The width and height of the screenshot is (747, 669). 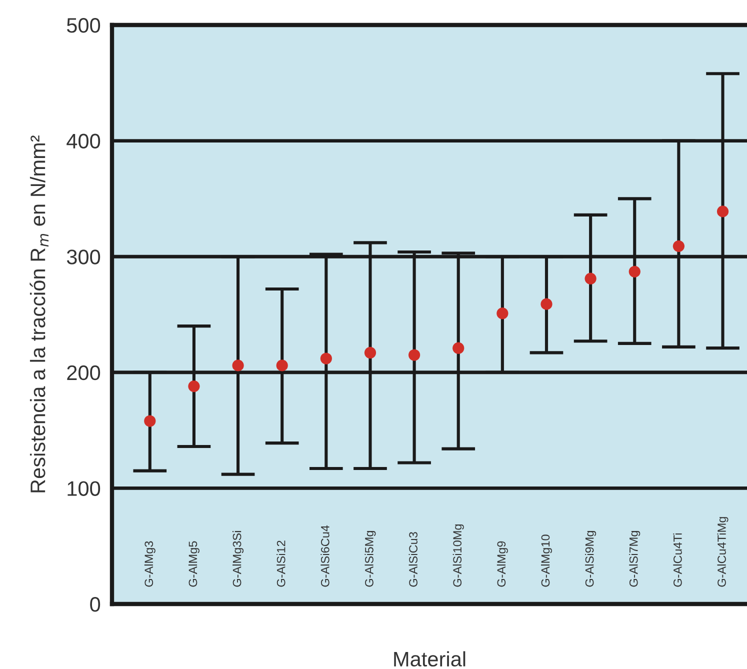 I want to click on x-tick-label: G-AlMg9, so click(x=502, y=564).